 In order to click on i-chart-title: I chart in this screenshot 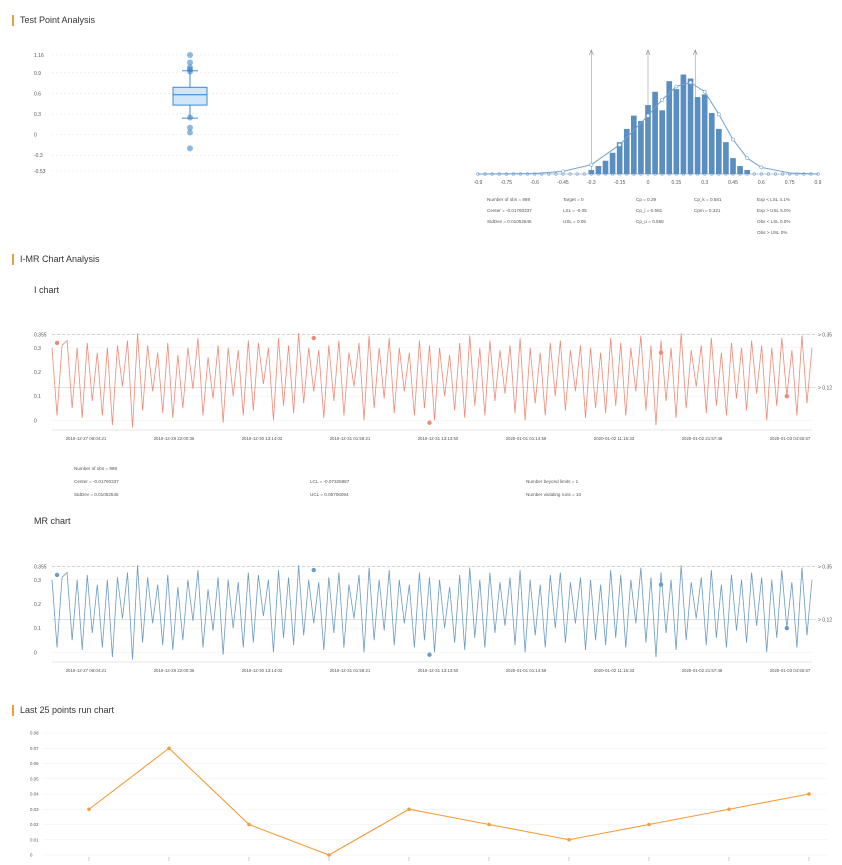, I will do `click(47, 290)`.